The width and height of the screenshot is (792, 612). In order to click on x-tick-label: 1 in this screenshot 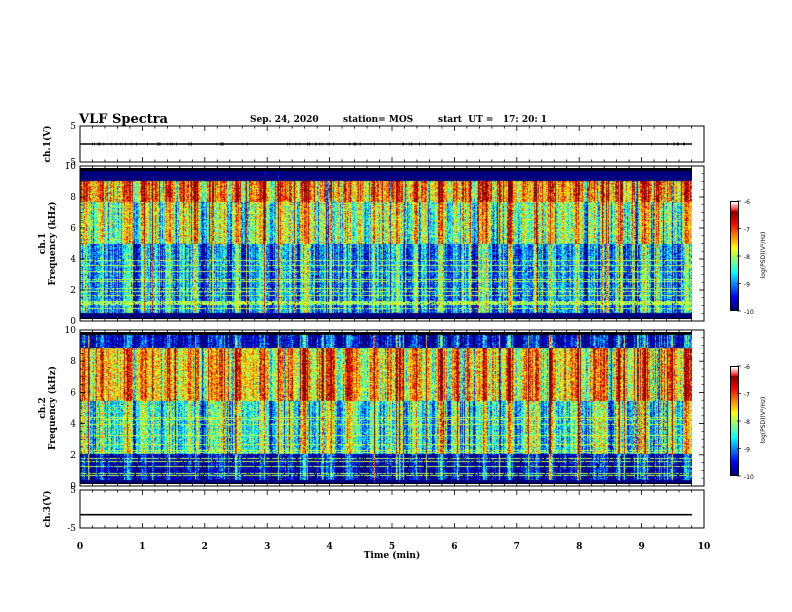, I will do `click(142, 547)`.